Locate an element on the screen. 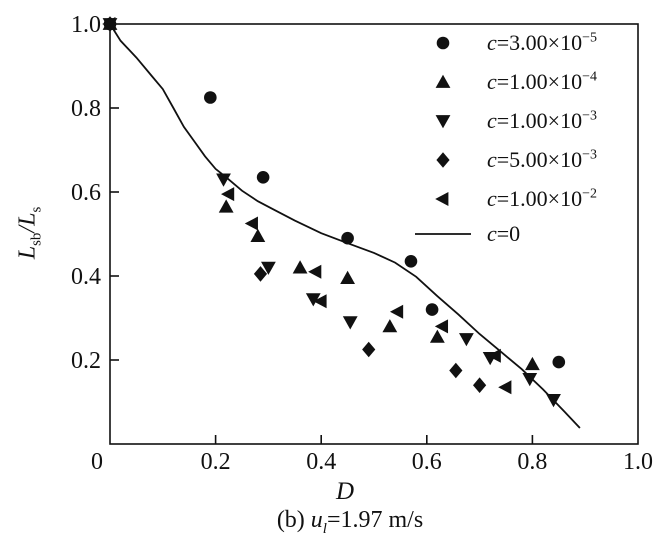 The image size is (663, 555). x-tick-label: 0.2 is located at coordinates (216, 462).